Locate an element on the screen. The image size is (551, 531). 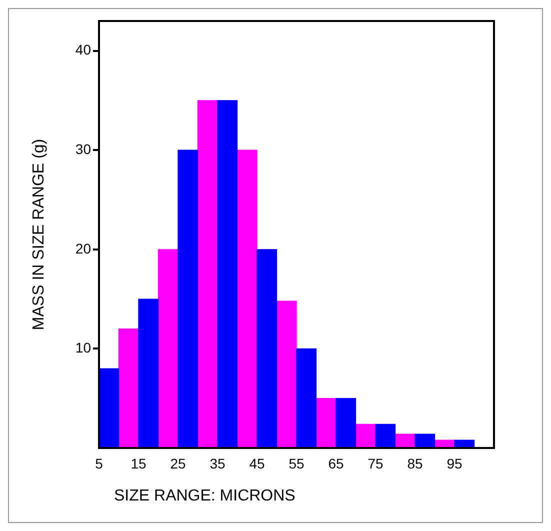
y-axis-title: MASS IN SIZE RANGE (g) is located at coordinates (39, 234).